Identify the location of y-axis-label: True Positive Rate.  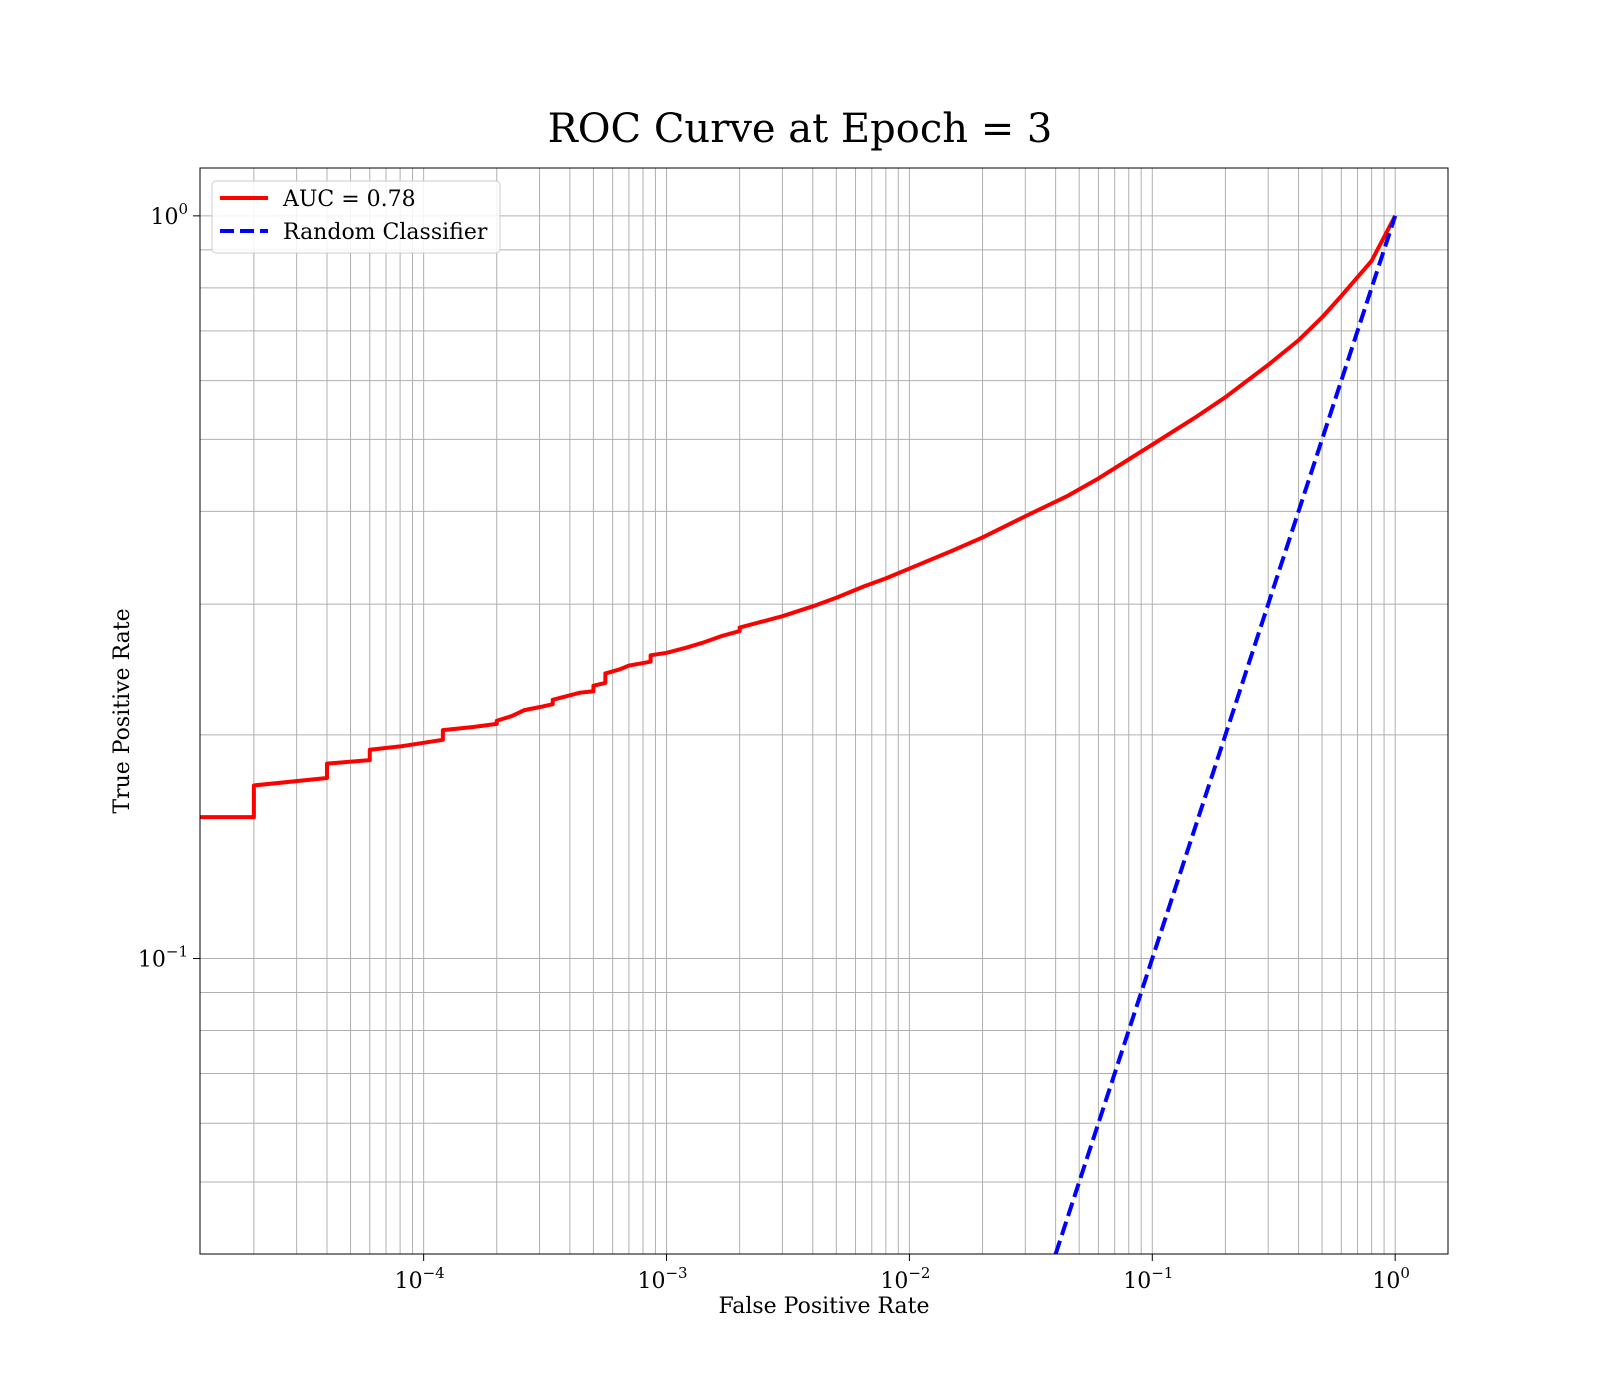
(122, 710).